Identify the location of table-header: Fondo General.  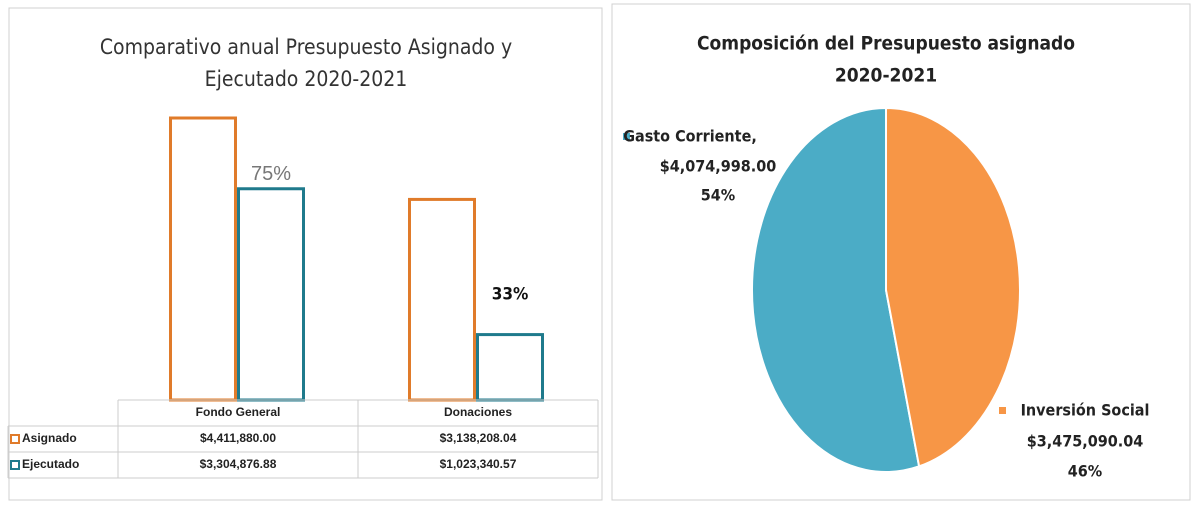
(238, 412).